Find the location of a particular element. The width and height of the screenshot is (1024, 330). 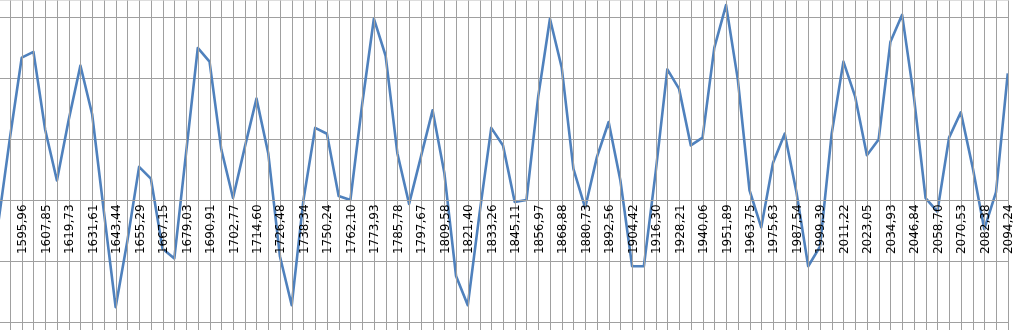

x-tick-label: 2094,24 is located at coordinates (1008, 229).